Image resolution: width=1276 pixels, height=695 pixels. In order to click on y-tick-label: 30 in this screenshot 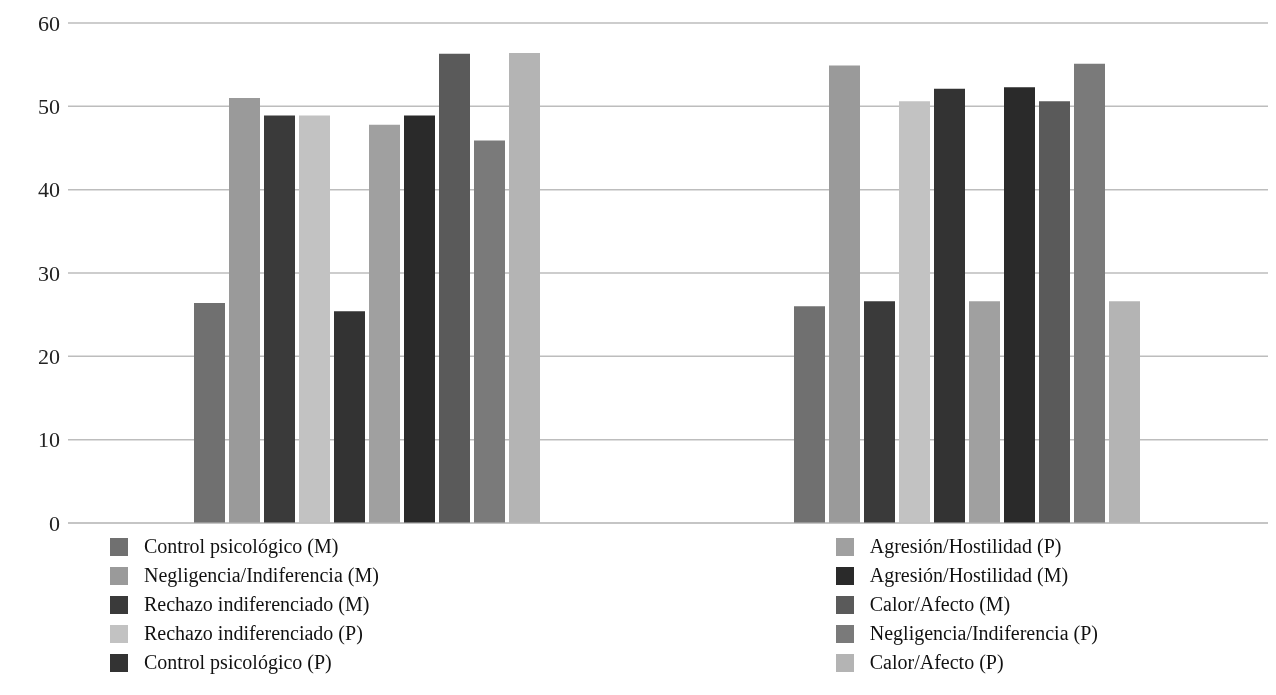, I will do `click(49, 273)`.